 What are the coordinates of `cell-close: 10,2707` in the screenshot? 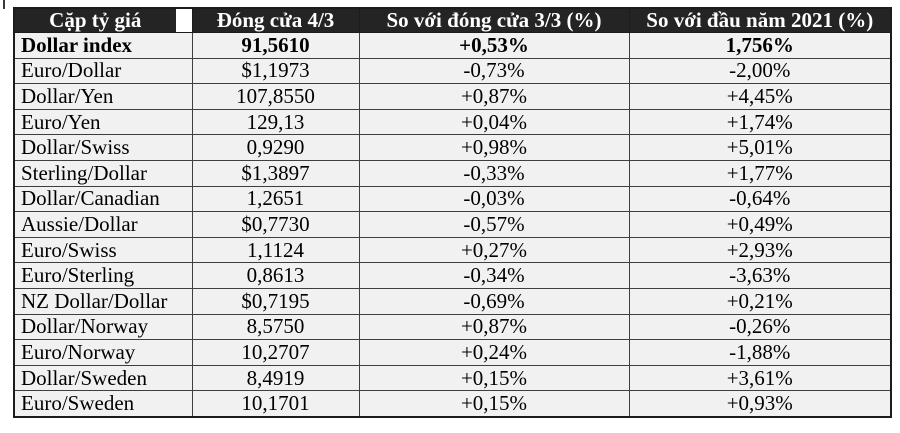 It's located at (275, 352).